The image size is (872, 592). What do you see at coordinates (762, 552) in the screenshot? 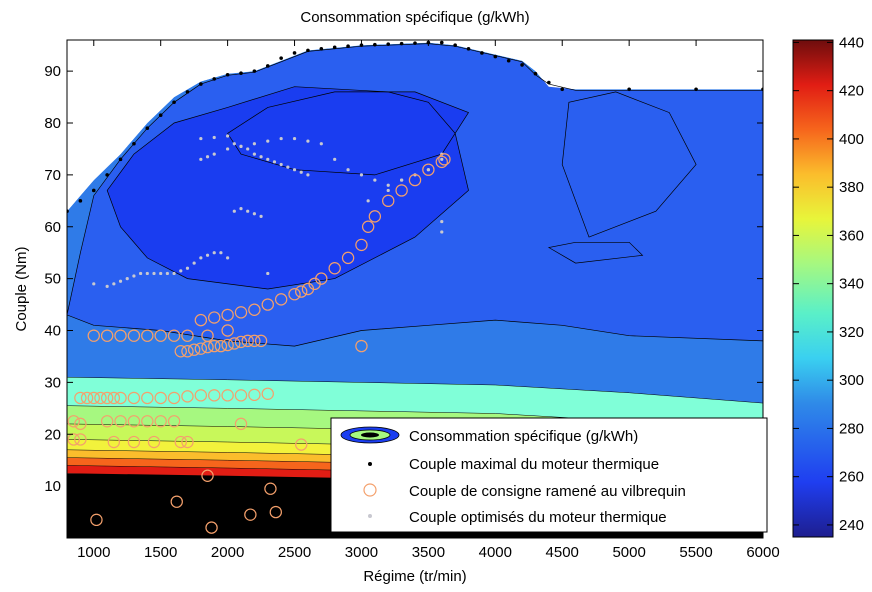
I see `x-tick-label: 6000` at bounding box center [762, 552].